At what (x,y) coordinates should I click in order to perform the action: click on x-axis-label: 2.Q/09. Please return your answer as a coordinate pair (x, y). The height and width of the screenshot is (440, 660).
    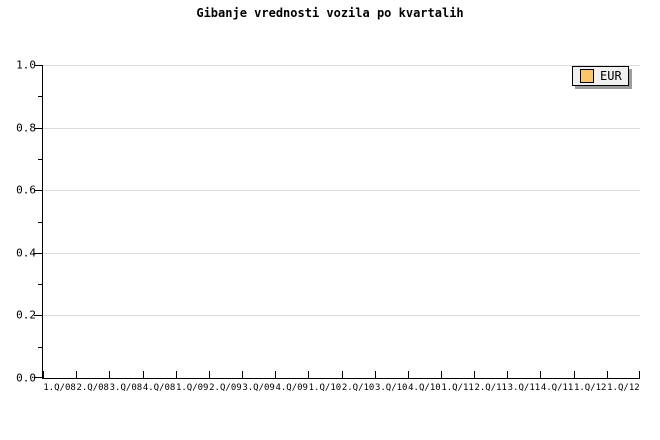
    Looking at the image, I should click on (225, 388).